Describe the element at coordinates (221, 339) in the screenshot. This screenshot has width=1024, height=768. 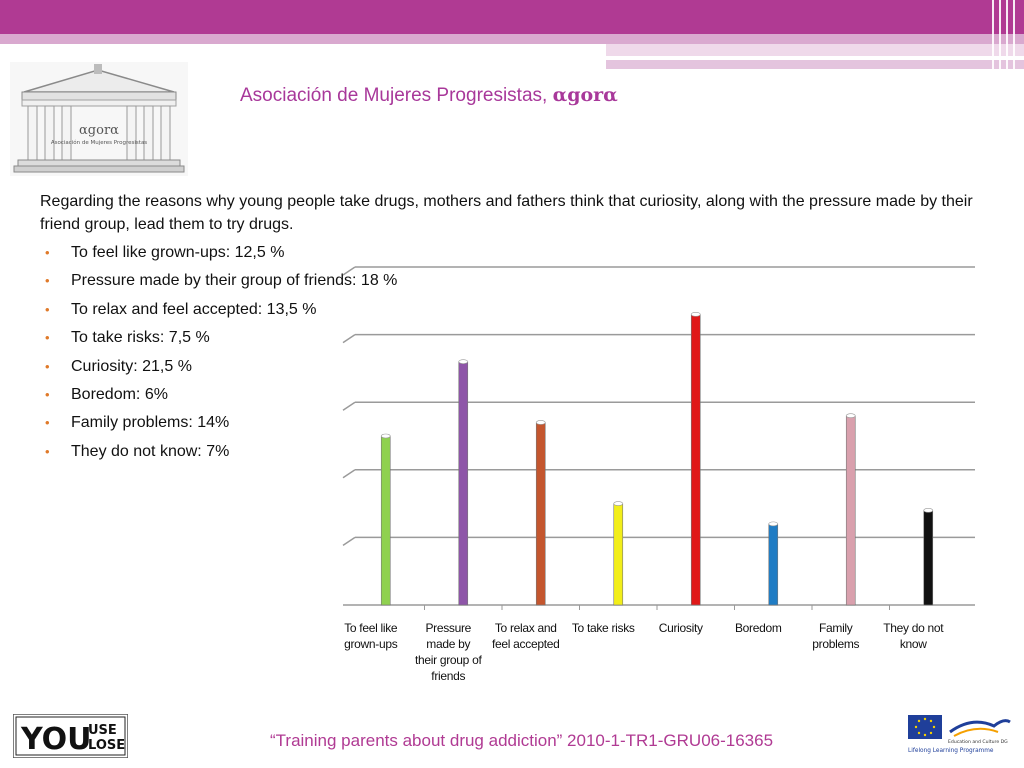
I see `list-item: • To take risks: 7,5 %` at that location.